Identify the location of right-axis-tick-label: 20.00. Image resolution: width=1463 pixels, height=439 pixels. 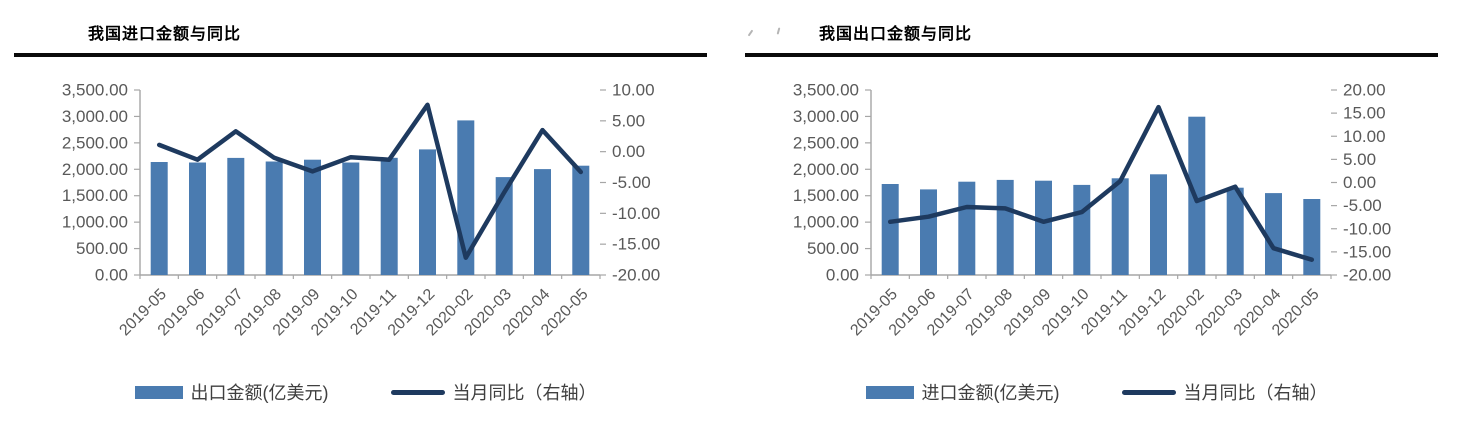
(1364, 90).